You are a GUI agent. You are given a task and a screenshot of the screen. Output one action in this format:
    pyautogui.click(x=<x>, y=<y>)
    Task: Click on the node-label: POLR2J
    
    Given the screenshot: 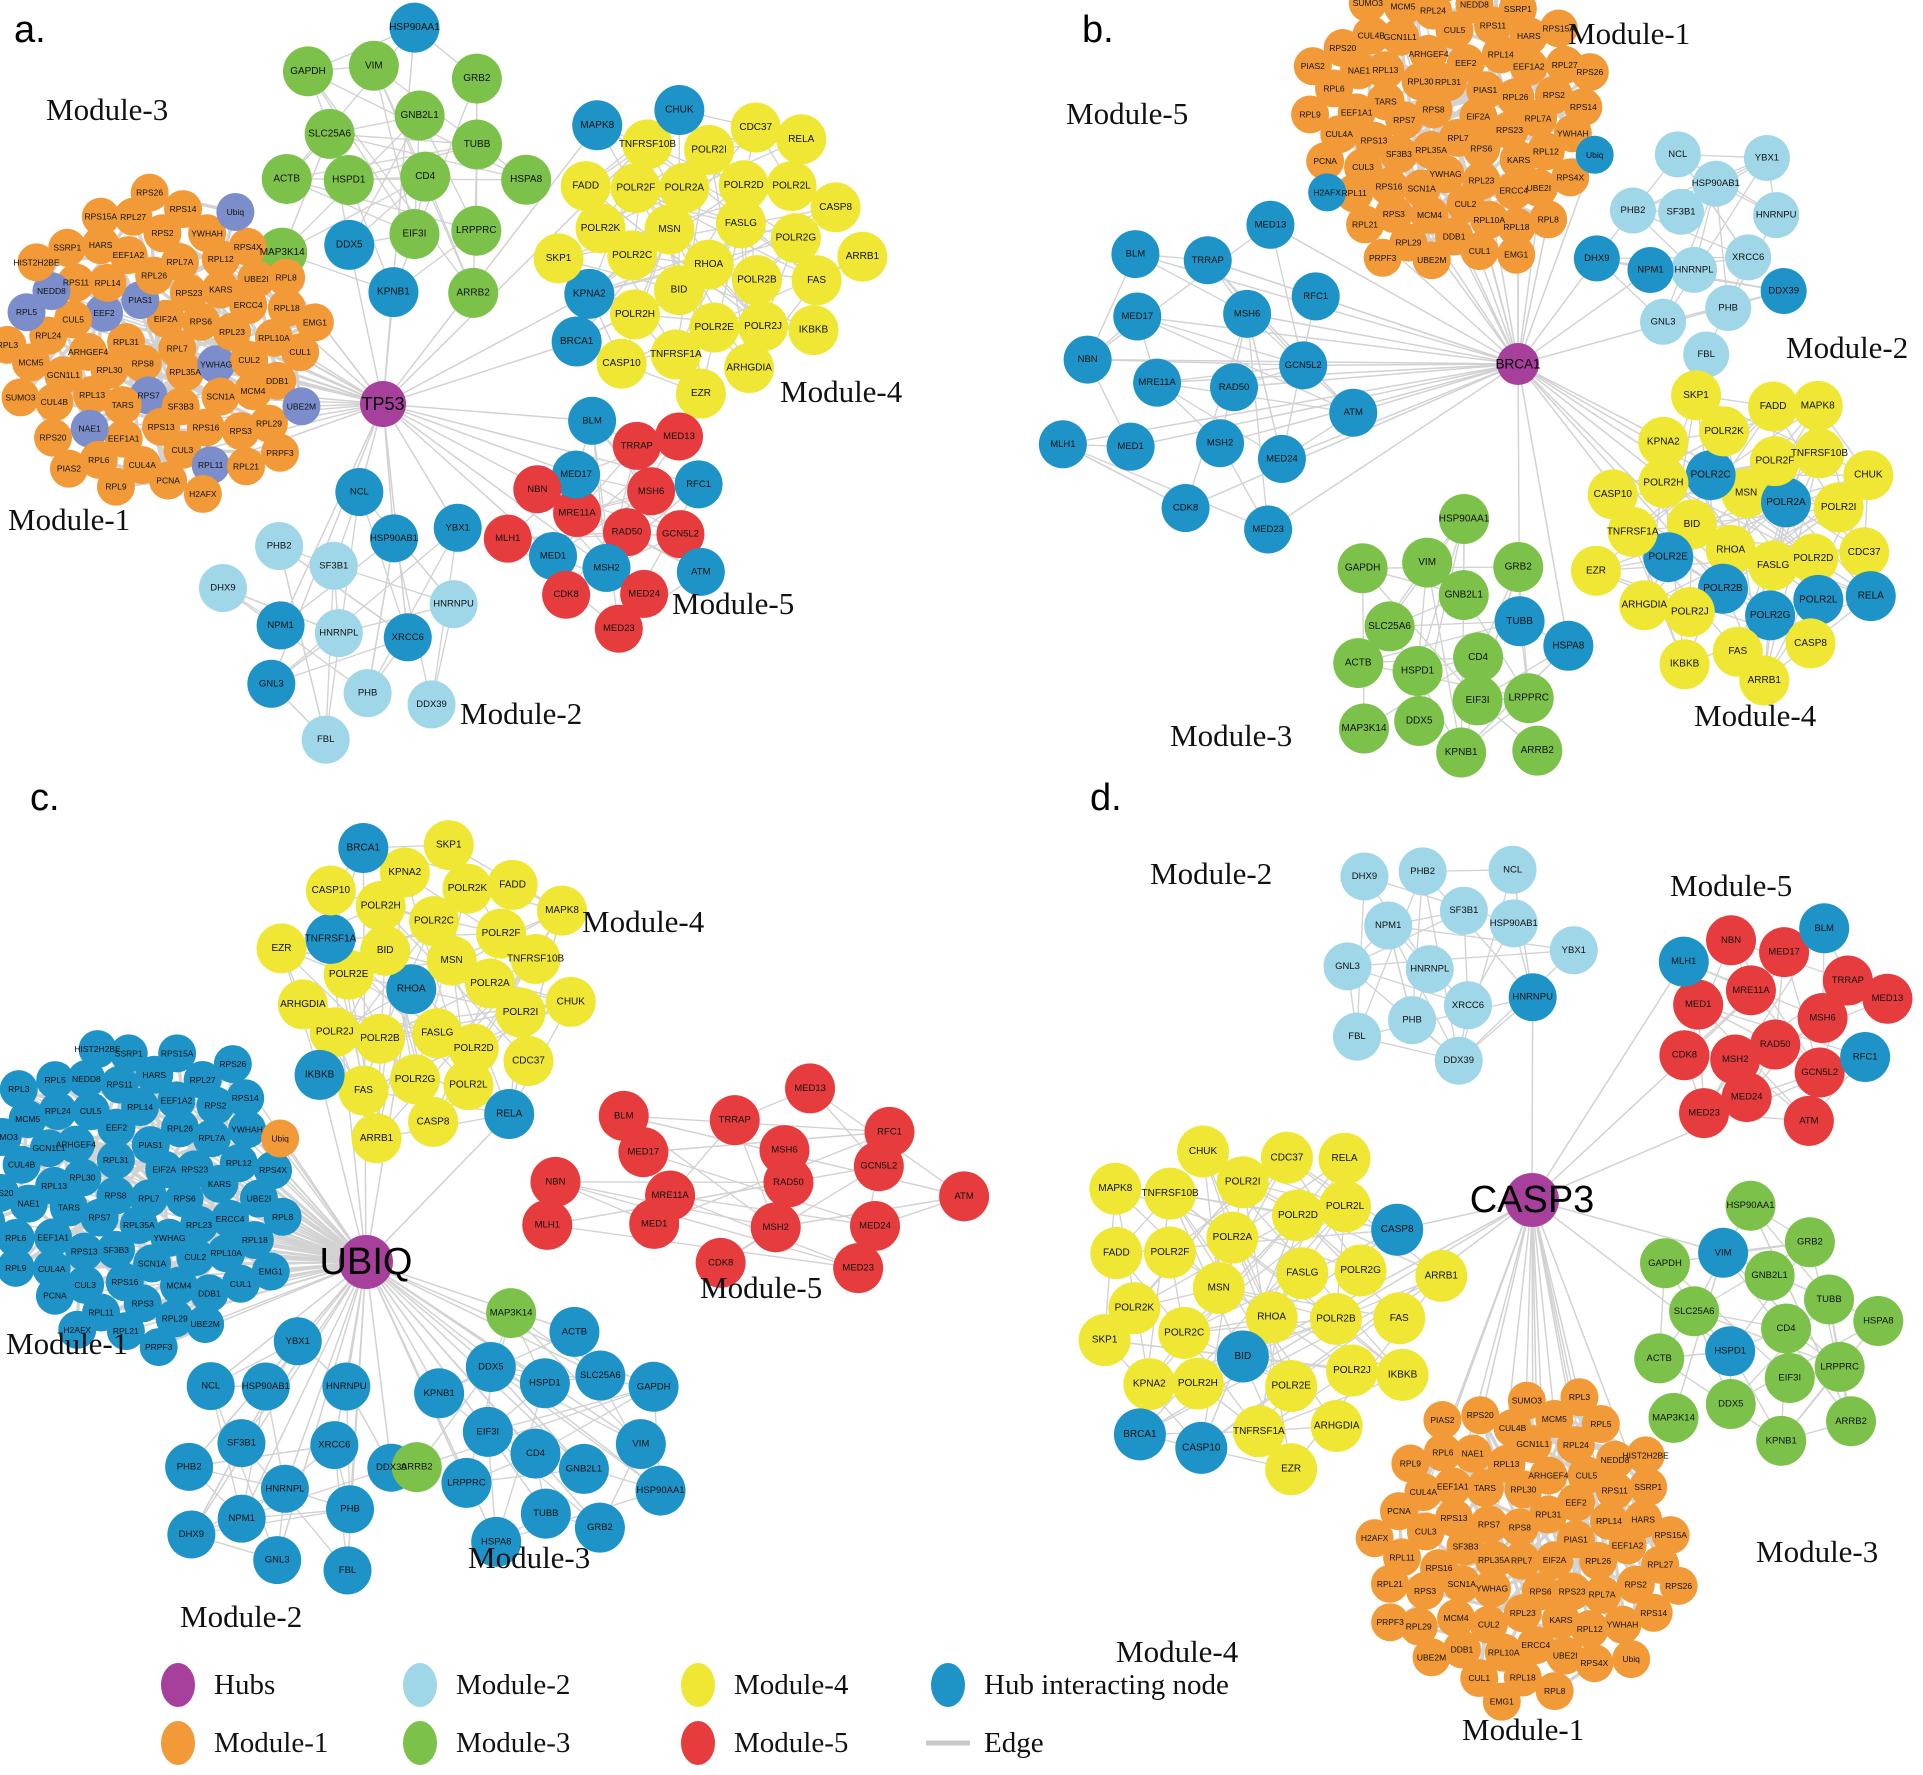 What is the action you would take?
    pyautogui.click(x=763, y=326)
    